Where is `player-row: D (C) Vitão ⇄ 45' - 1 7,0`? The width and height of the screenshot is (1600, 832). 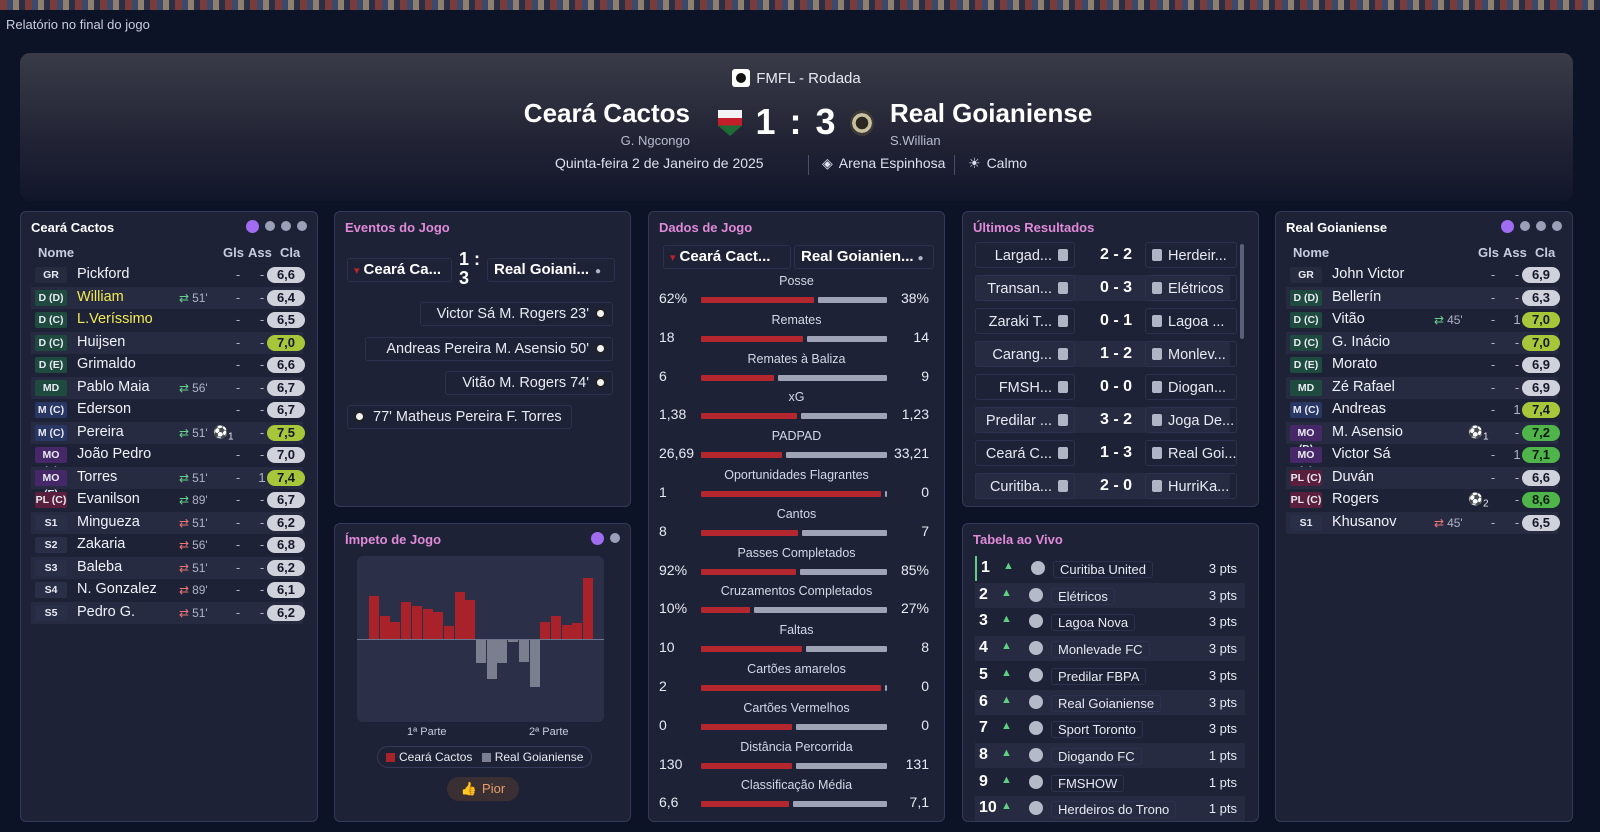 player-row: D (C) Vitão ⇄ 45' - 1 7,0 is located at coordinates (1423, 320).